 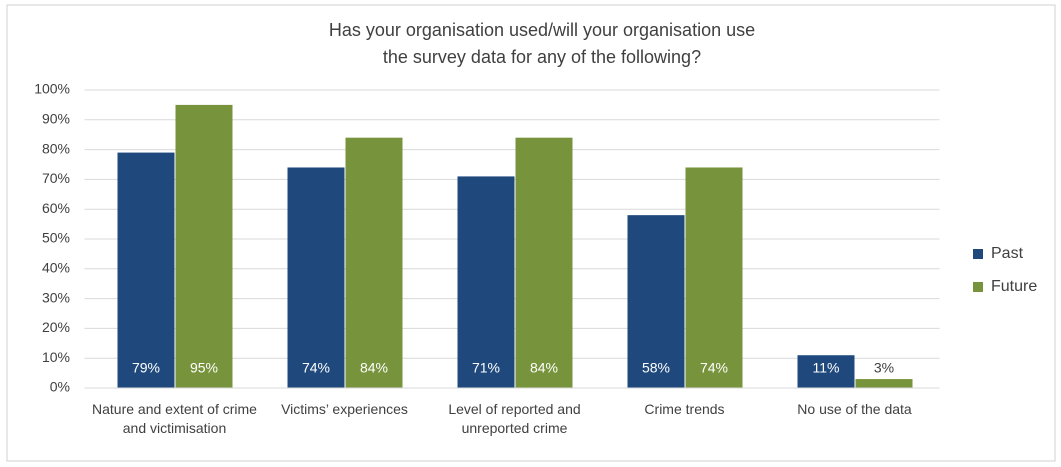 What do you see at coordinates (56, 238) in the screenshot?
I see `y-tick-label: 50%` at bounding box center [56, 238].